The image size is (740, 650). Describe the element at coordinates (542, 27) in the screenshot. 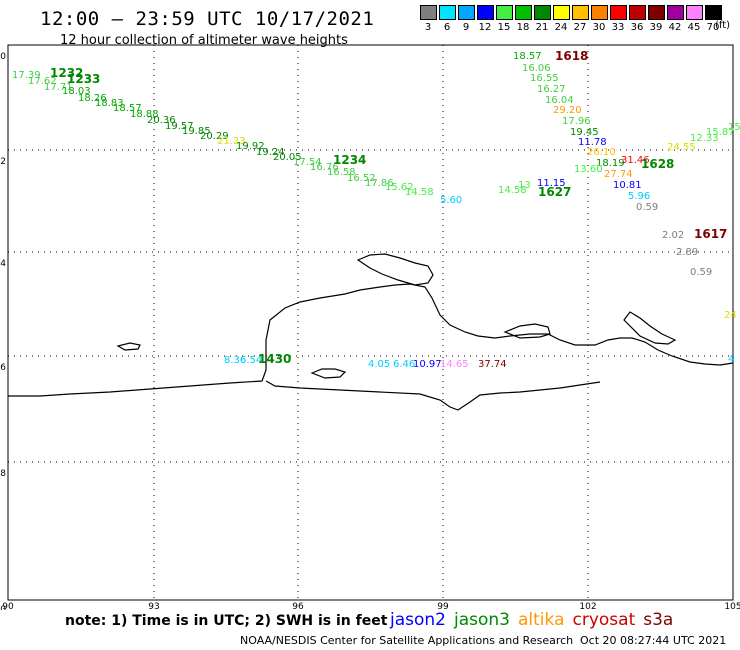

I see `scale-label: 21` at that location.